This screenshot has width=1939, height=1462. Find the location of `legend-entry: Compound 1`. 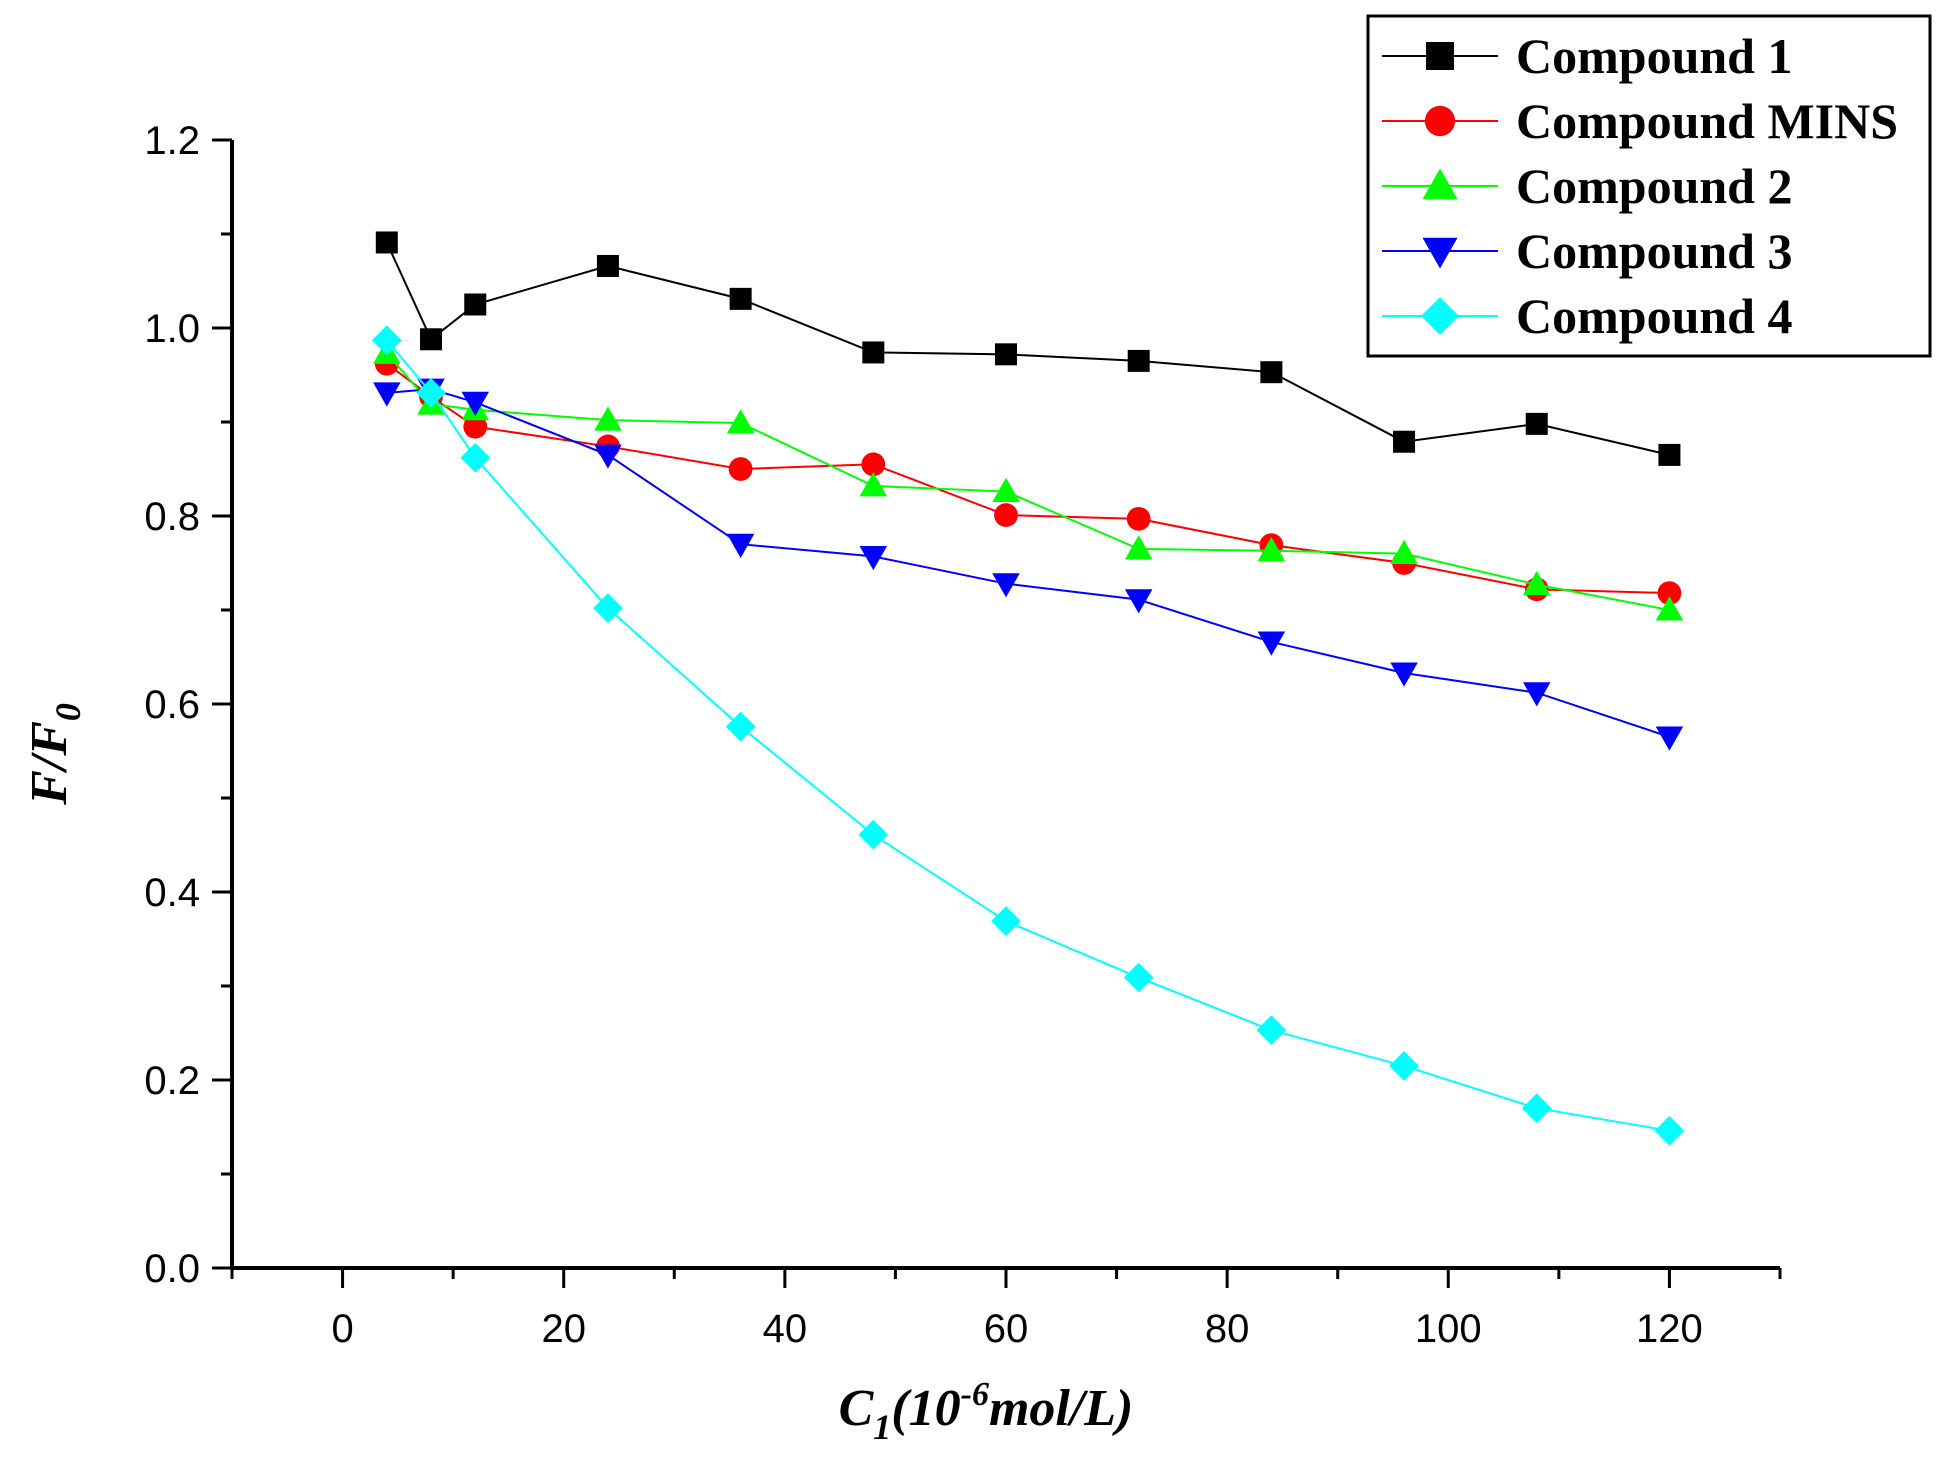

legend-entry: Compound 1 is located at coordinates (1587, 56).